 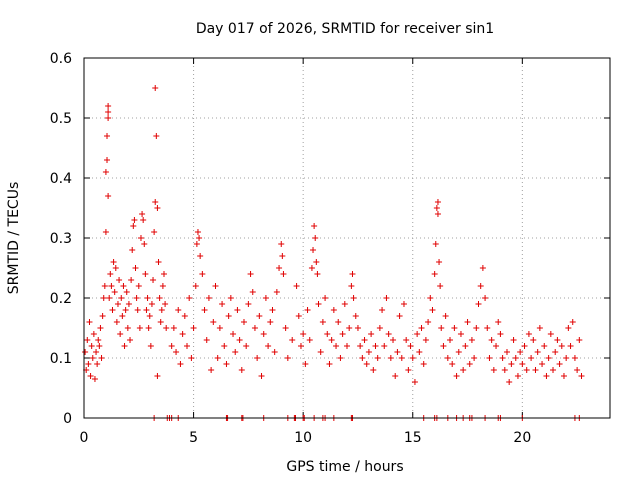 What do you see at coordinates (193, 438) in the screenshot?
I see `x-tick-label: 5` at bounding box center [193, 438].